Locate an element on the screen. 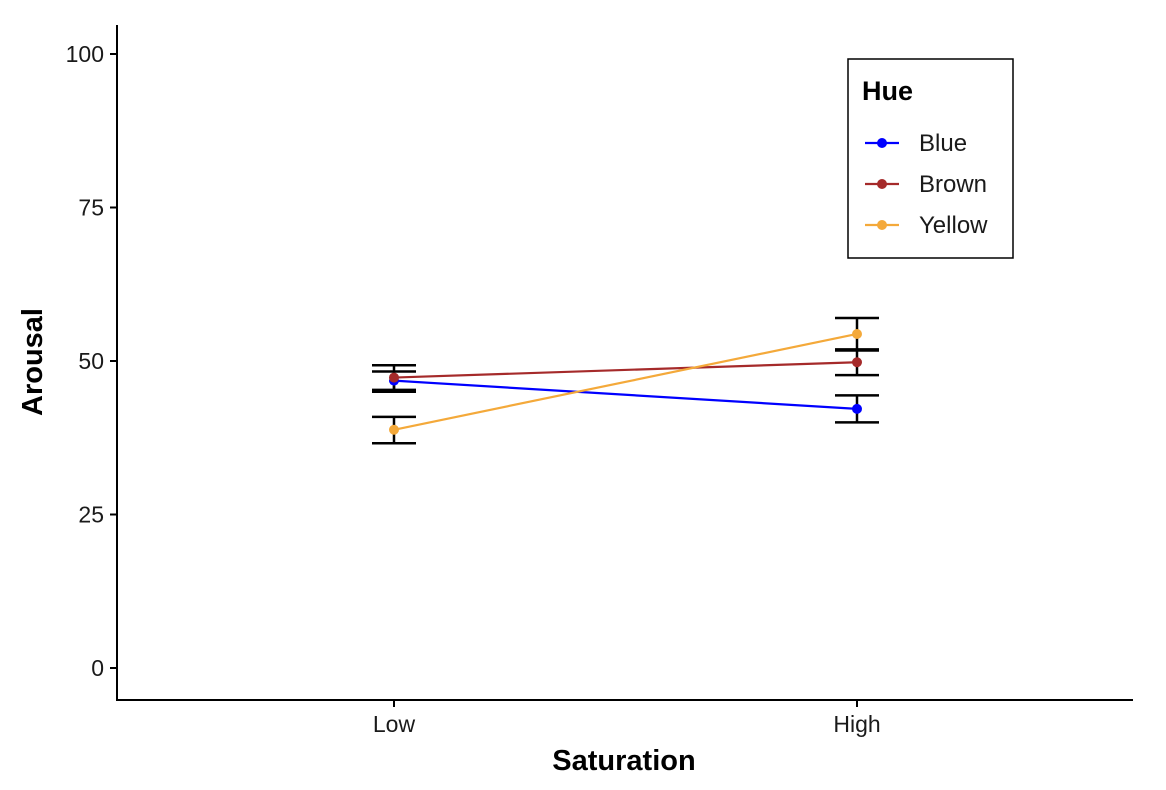 The height and width of the screenshot is (790, 1166). x-tick-label: Low is located at coordinates (394, 724).